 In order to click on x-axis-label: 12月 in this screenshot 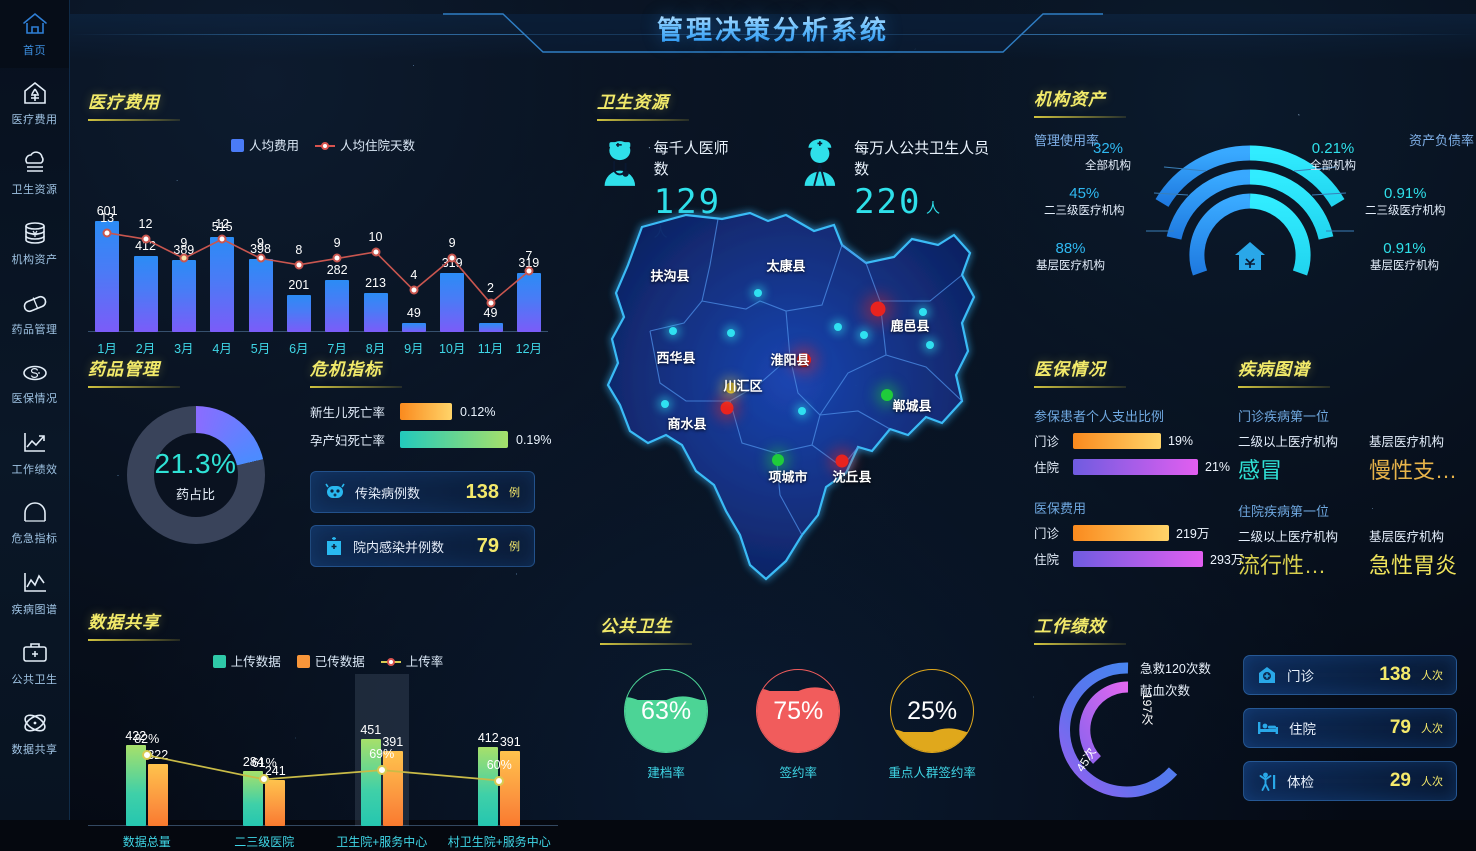, I will do `click(529, 349)`.